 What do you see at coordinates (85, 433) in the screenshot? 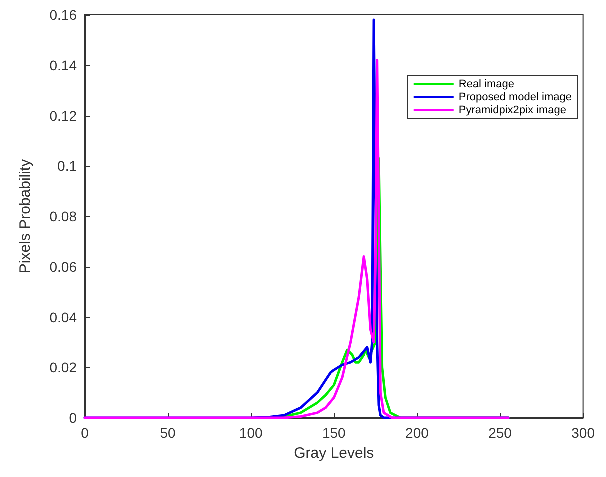
I see `x-tick-label: 0` at bounding box center [85, 433].